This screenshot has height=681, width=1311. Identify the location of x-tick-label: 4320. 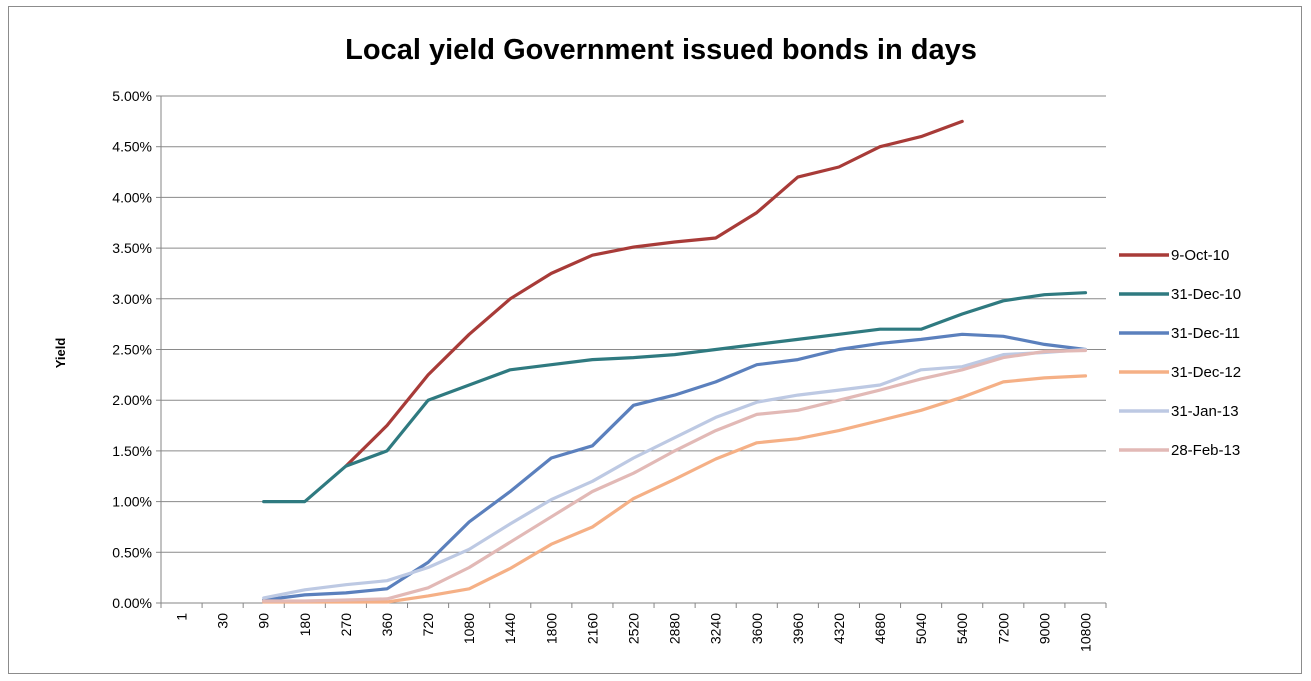
(839, 628).